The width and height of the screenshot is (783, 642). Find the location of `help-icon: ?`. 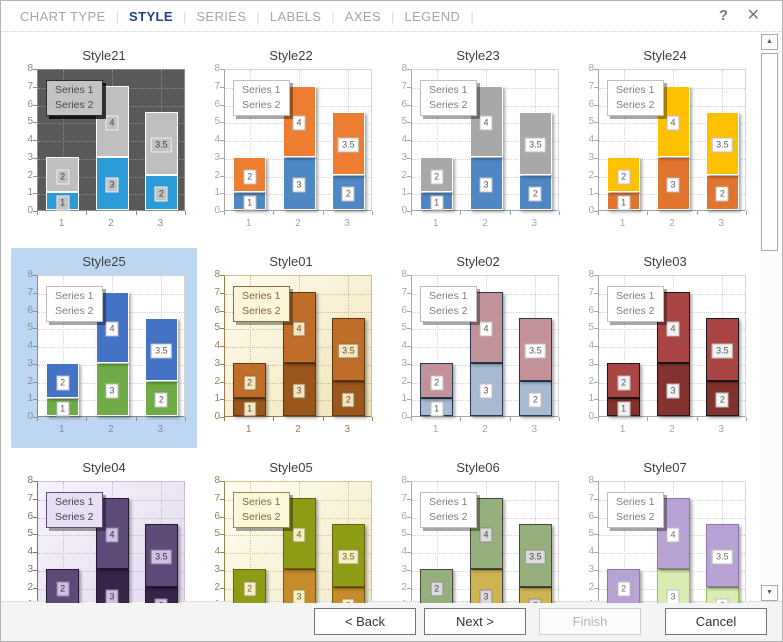

help-icon: ? is located at coordinates (723, 15).